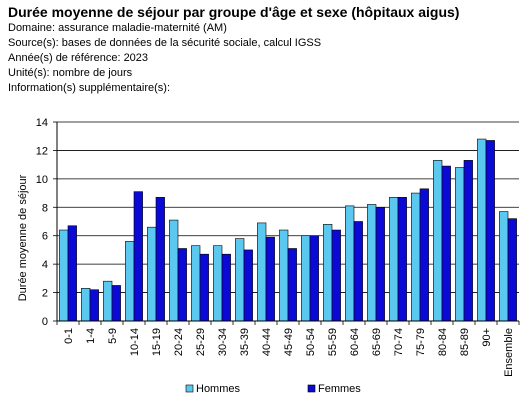  Describe the element at coordinates (487, 337) in the screenshot. I see `x-tick-label: 90+` at that location.